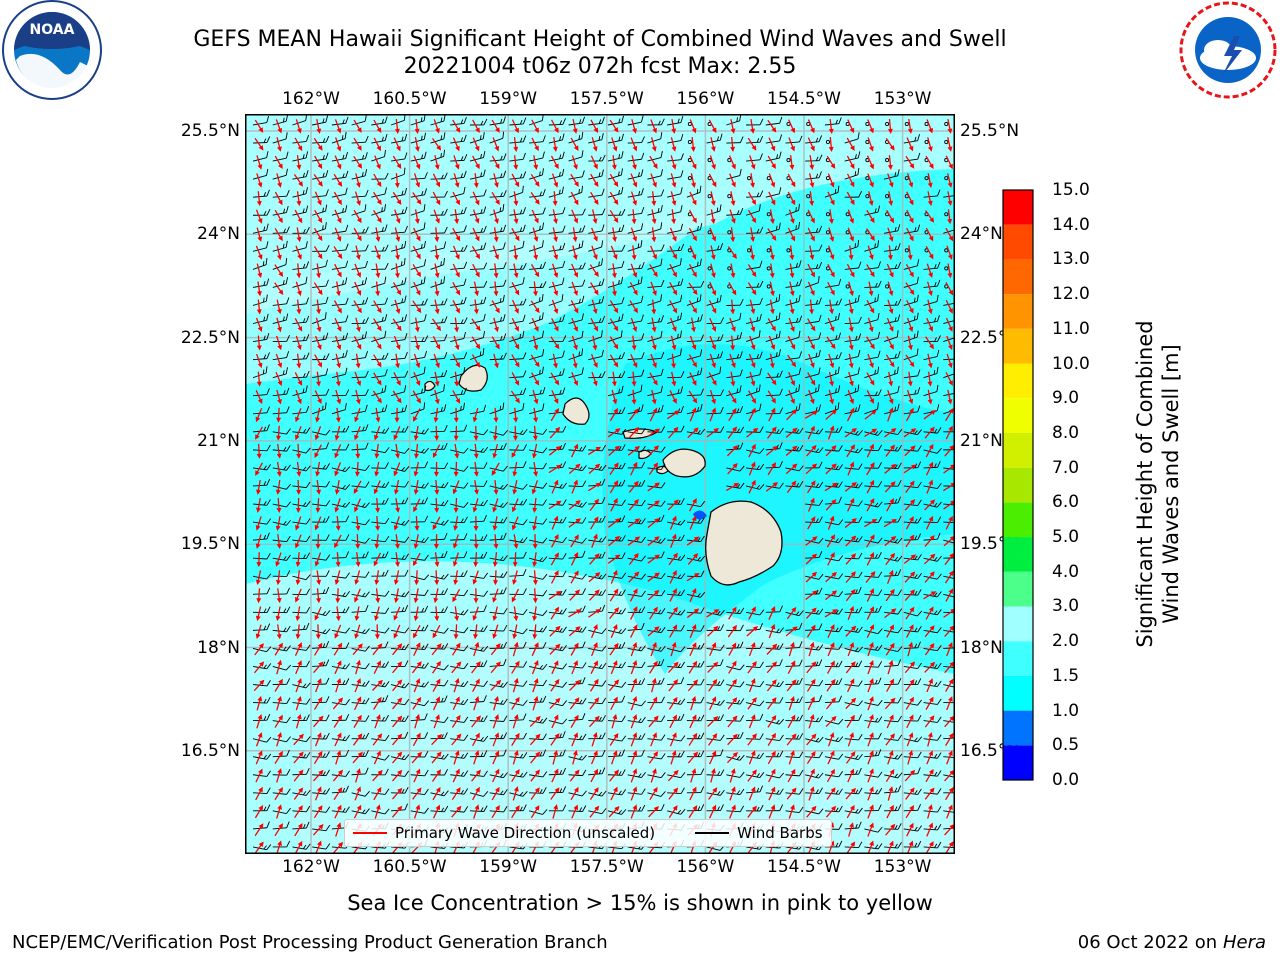 The height and width of the screenshot is (960, 1280). Describe the element at coordinates (1066, 641) in the screenshot. I see `colorbar-tick-label: 2.0` at that location.